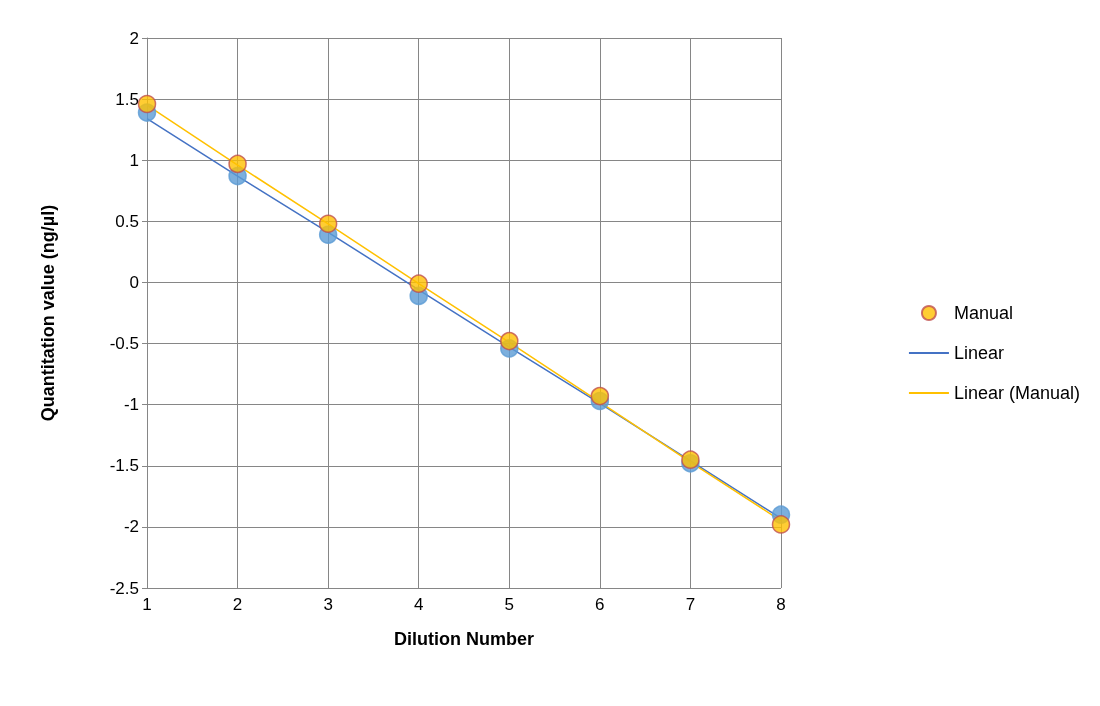  Describe the element at coordinates (127, 221) in the screenshot. I see `y-tick-label: 0.5` at that location.